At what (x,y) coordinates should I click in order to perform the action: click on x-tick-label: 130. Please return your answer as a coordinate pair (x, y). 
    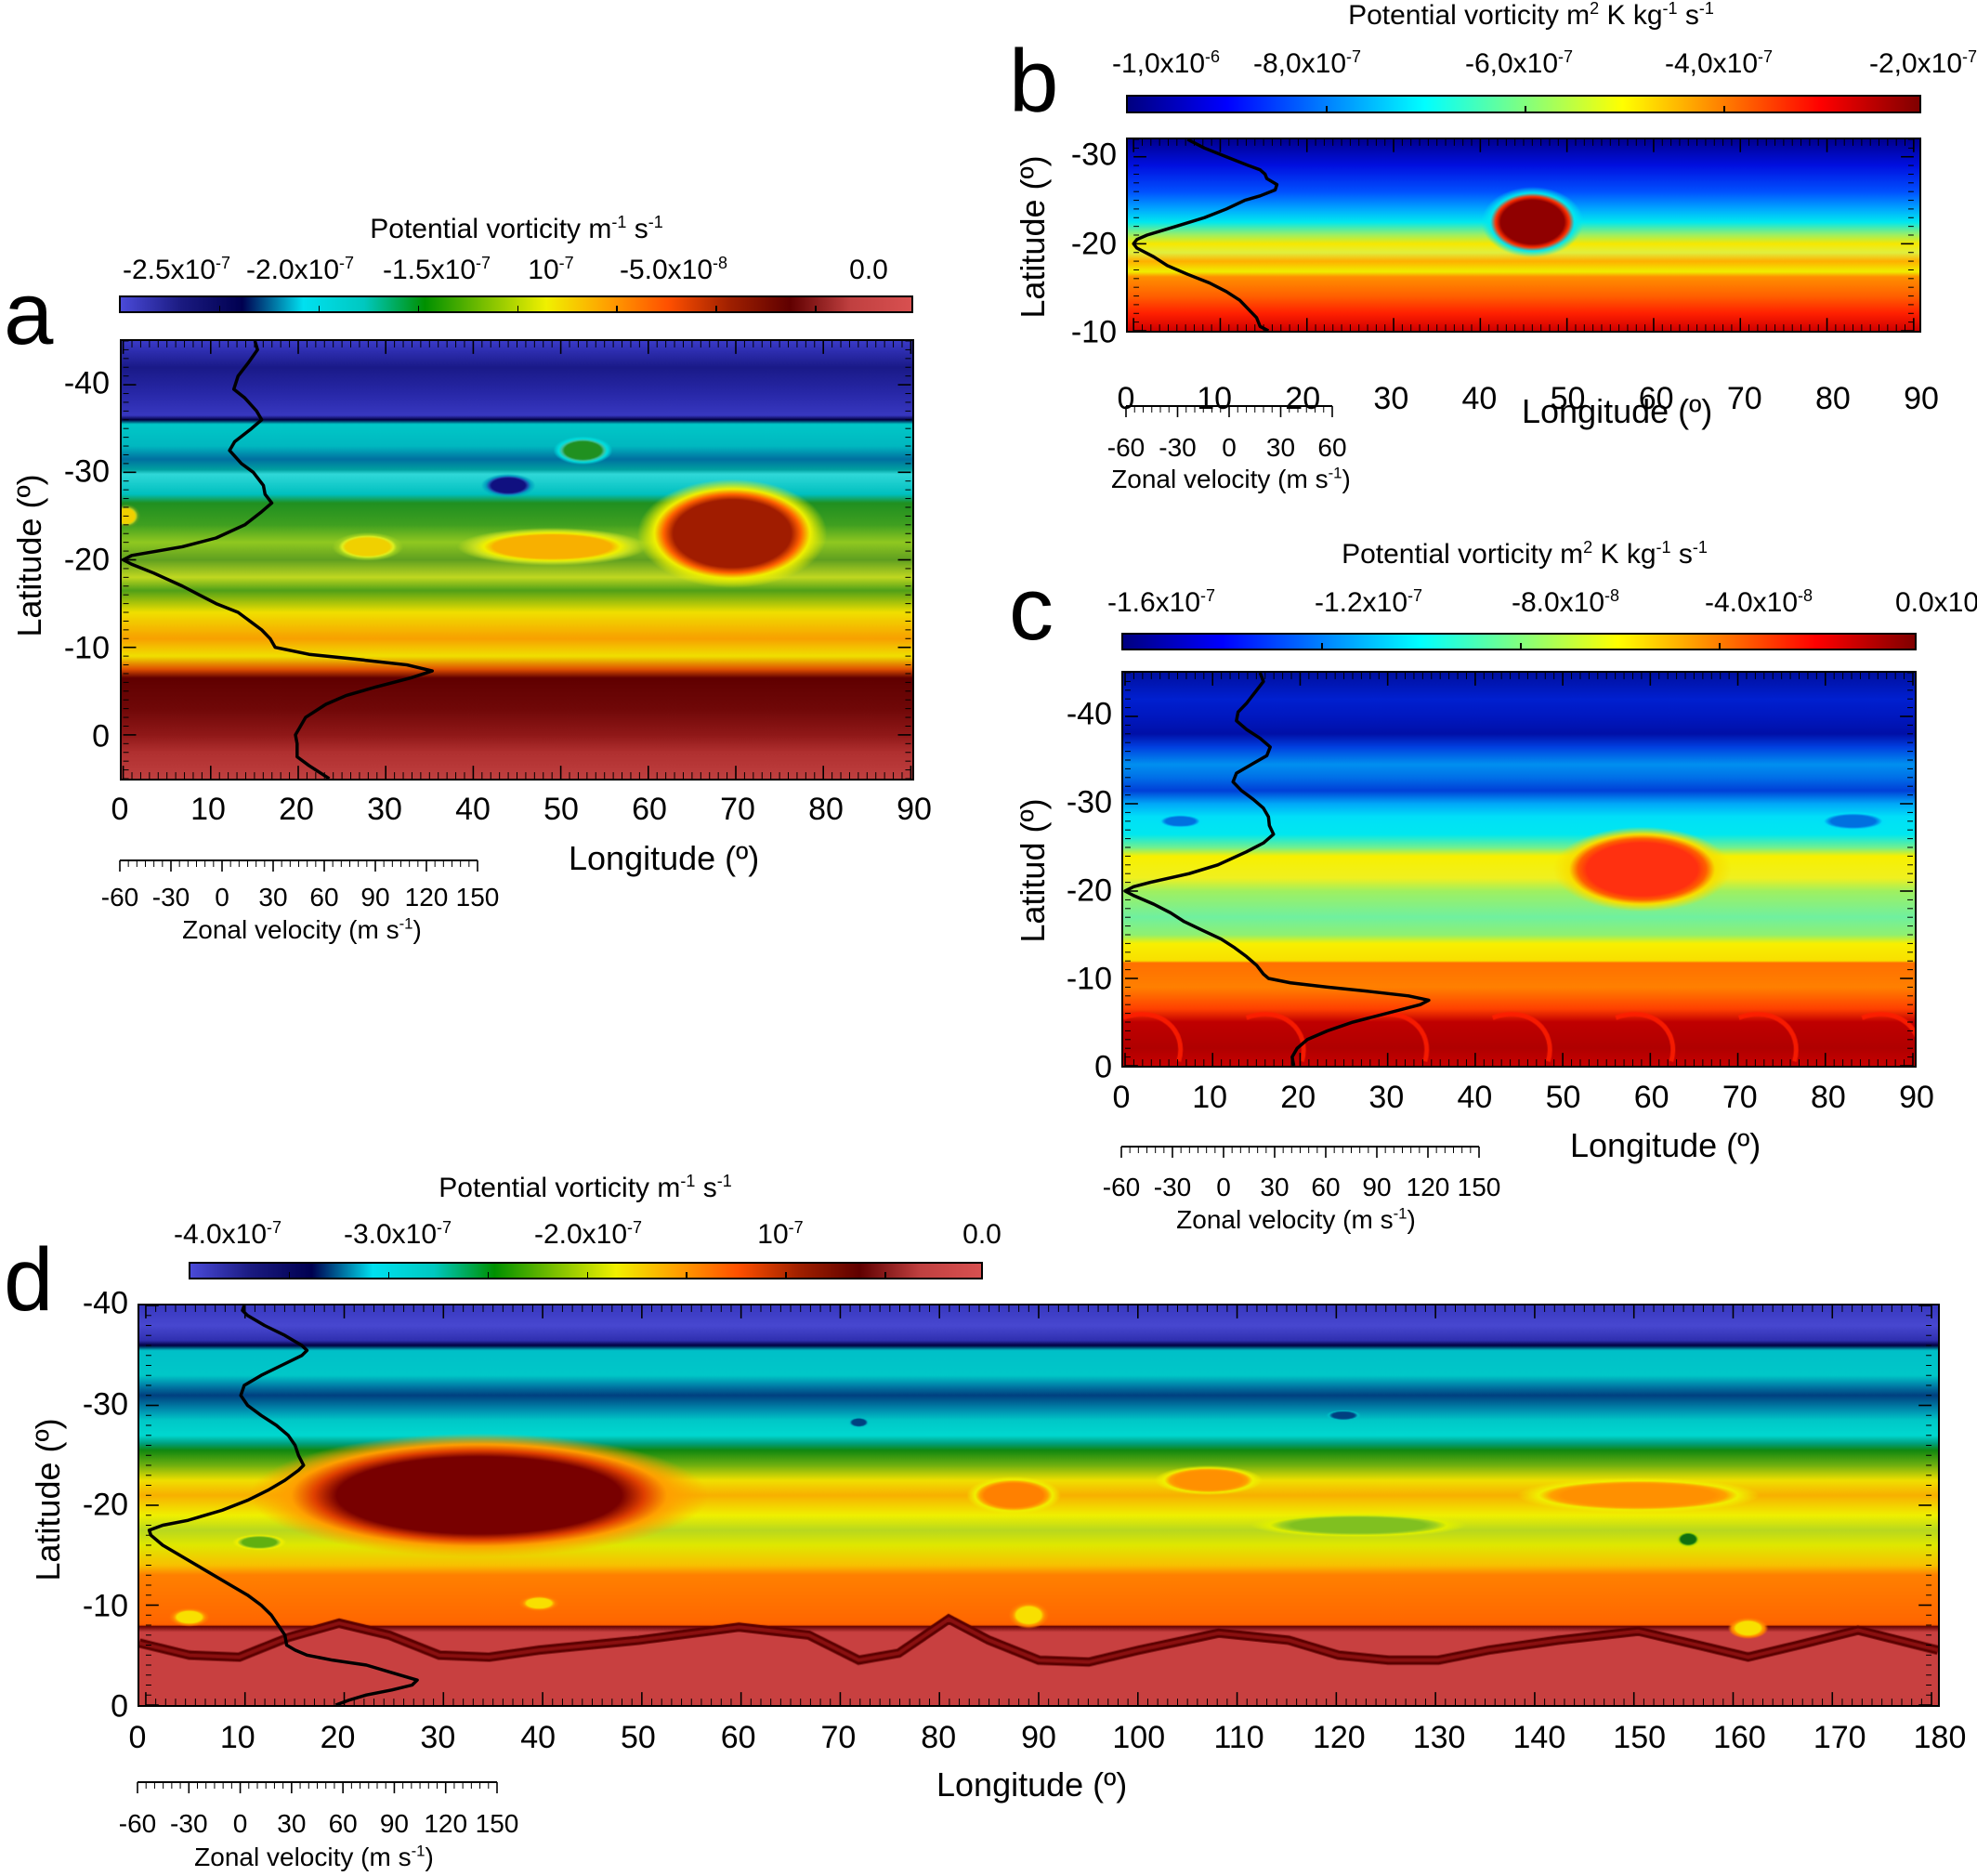
    Looking at the image, I should click on (1439, 1737).